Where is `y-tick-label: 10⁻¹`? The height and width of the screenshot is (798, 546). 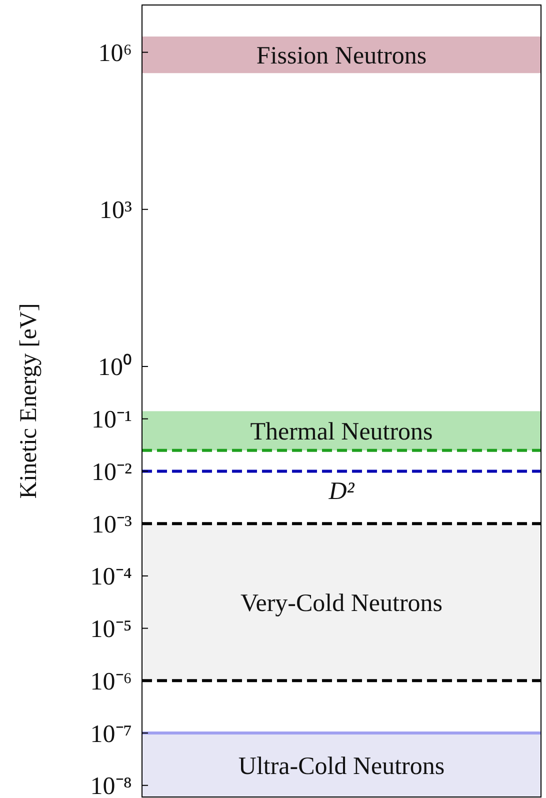
y-tick-label: 10⁻¹ is located at coordinates (112, 420).